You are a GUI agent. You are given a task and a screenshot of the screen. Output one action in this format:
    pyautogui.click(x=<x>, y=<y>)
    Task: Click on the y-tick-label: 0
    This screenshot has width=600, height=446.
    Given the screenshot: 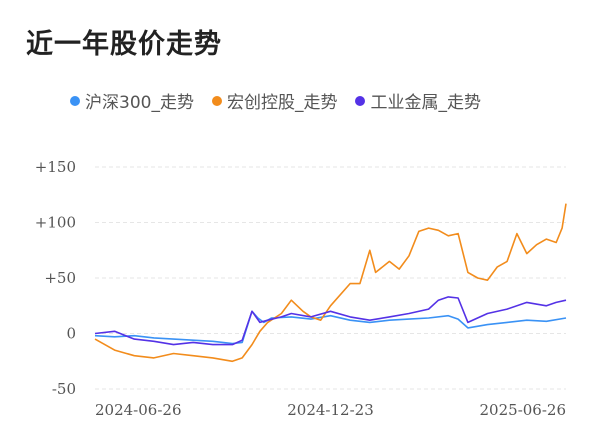 What is the action you would take?
    pyautogui.click(x=71, y=334)
    